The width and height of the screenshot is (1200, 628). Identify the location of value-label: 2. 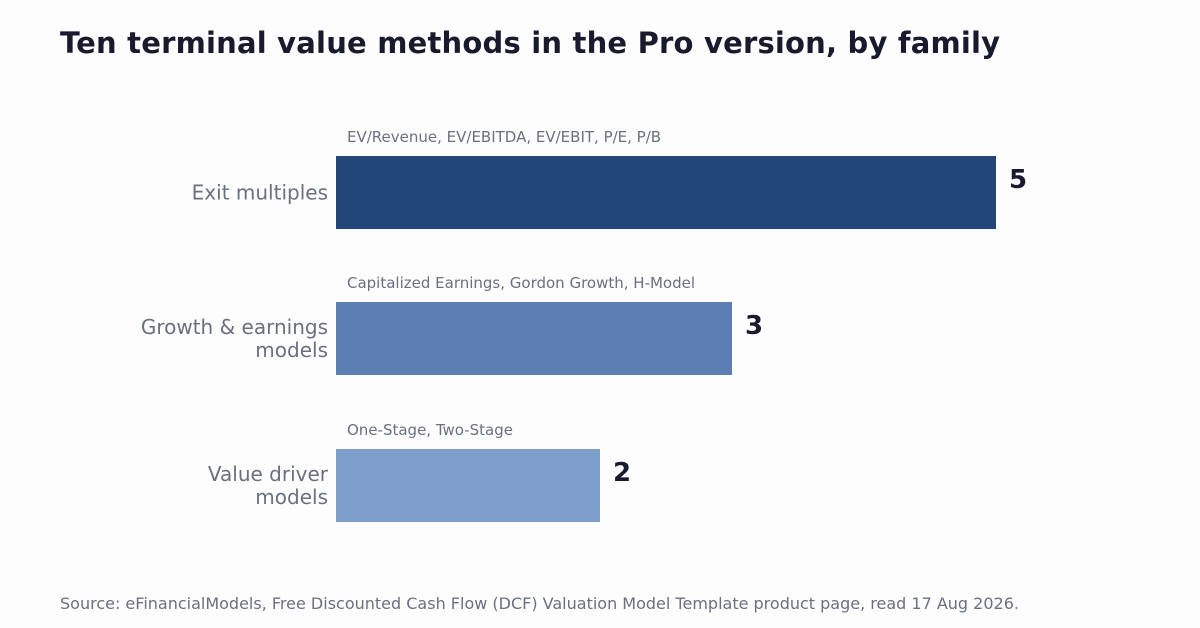
(622, 473).